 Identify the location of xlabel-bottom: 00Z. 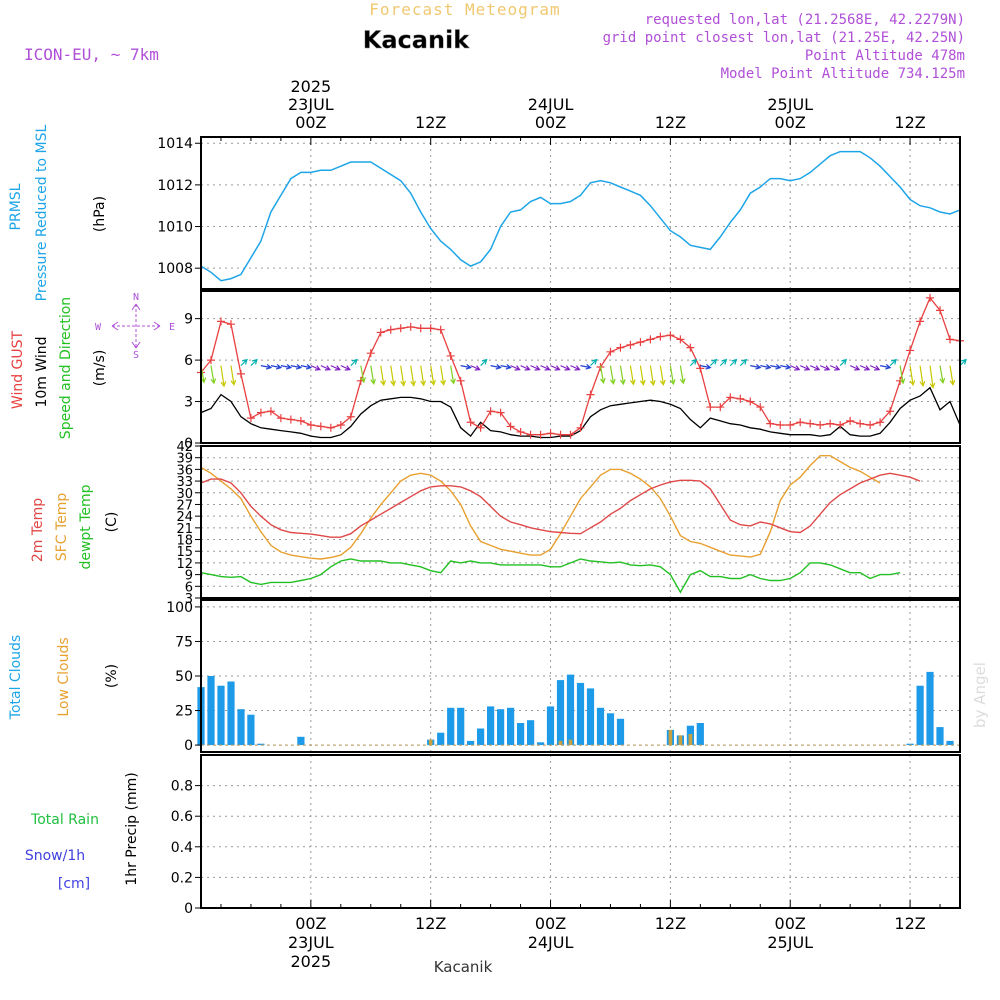
(790, 923).